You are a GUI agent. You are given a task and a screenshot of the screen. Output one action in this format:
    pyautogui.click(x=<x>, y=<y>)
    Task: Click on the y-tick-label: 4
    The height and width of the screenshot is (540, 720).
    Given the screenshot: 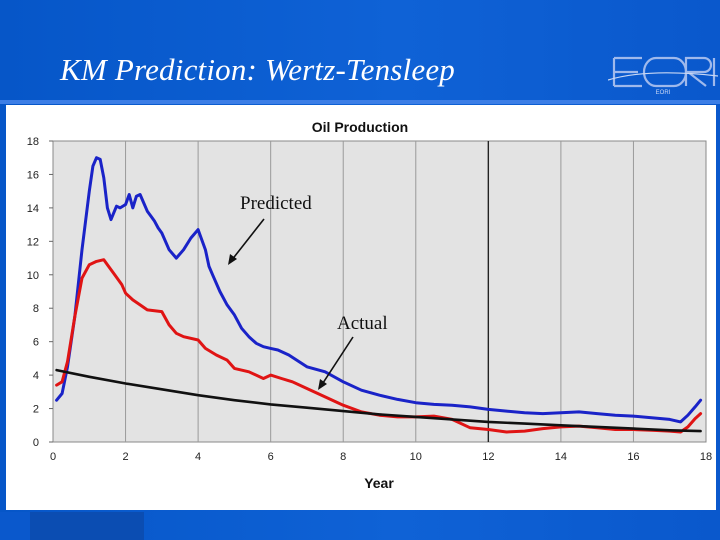 What is the action you would take?
    pyautogui.click(x=36, y=376)
    